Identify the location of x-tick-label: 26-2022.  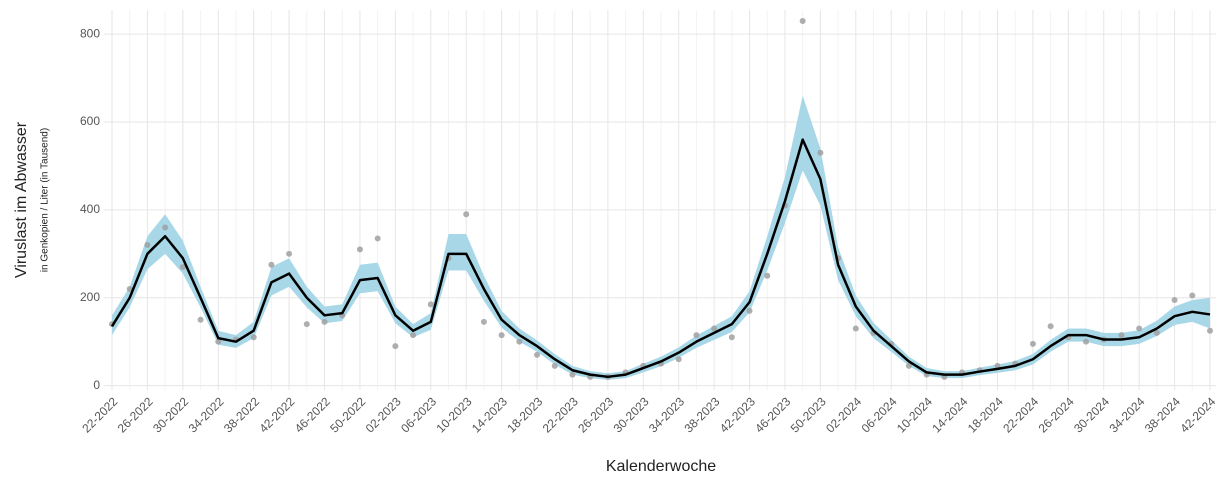
(135, 414).